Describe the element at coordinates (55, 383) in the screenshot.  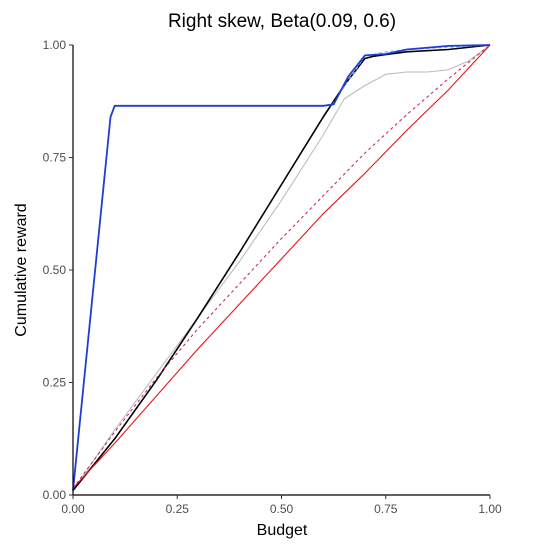
I see `y-tick-label: 0.25` at that location.